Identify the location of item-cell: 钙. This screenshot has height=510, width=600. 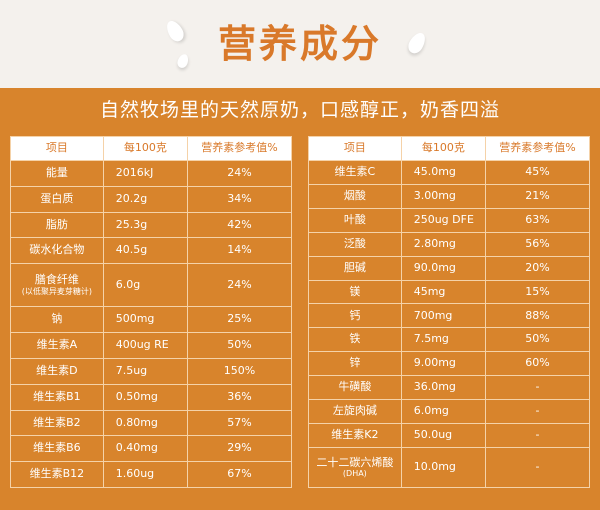
(355, 316).